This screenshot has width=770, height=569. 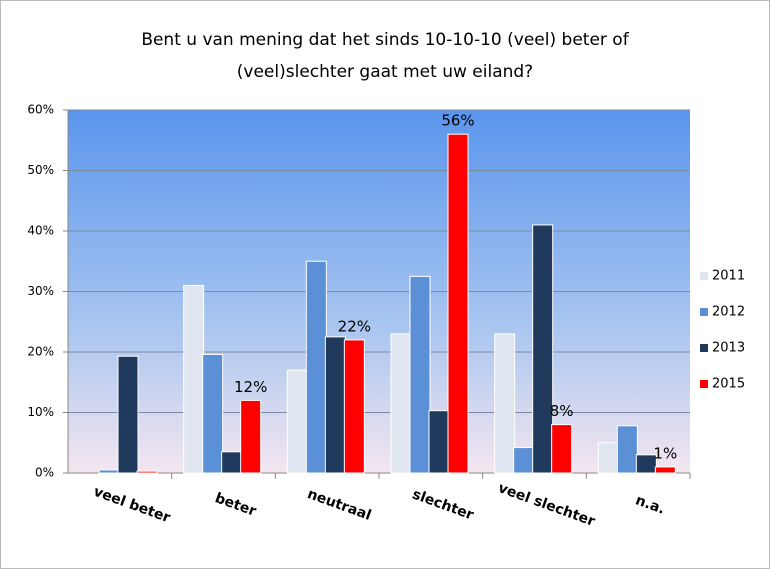 What do you see at coordinates (40, 291) in the screenshot?
I see `y-tick-label: 30%` at bounding box center [40, 291].